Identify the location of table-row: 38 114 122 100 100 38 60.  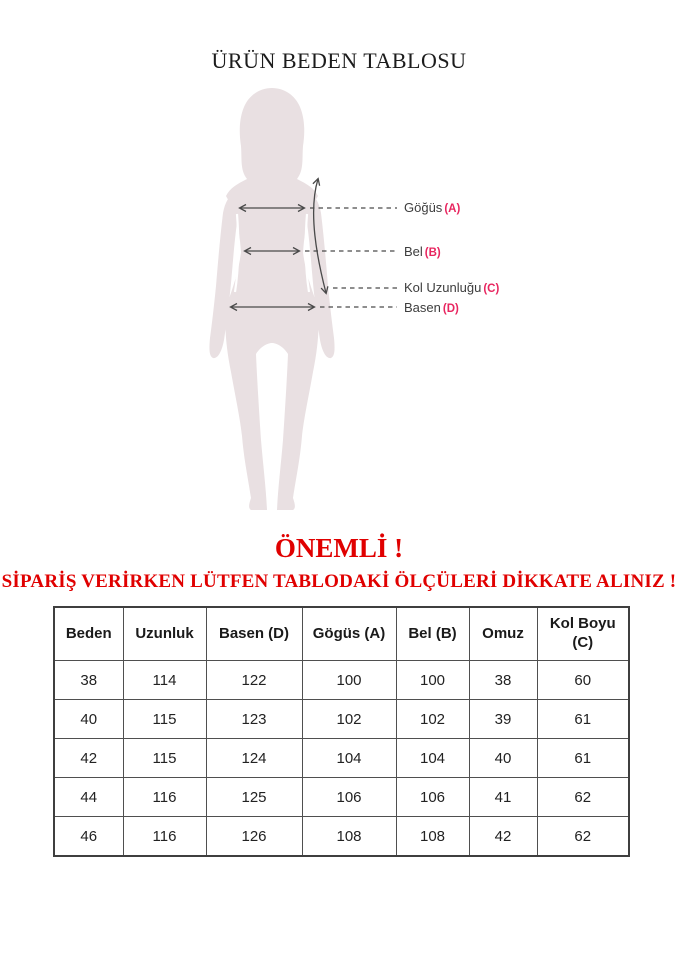
(341, 680).